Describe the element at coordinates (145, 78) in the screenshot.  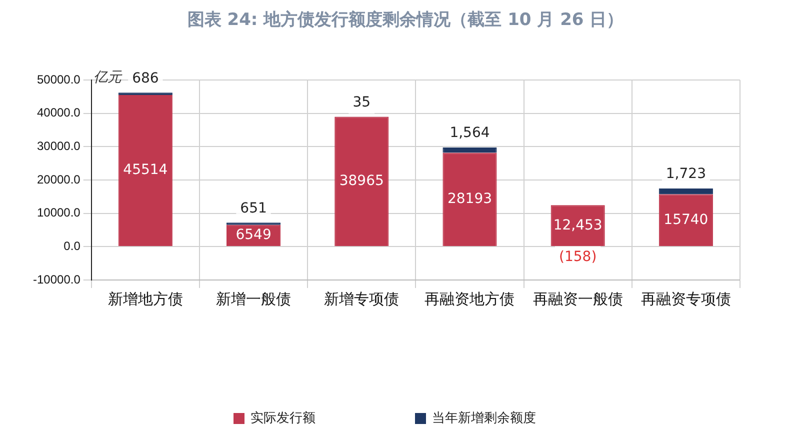
I see `data-label: 686` at that location.